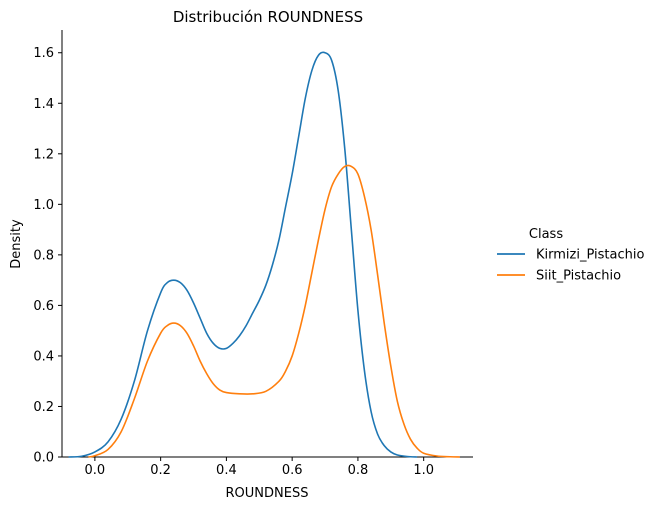 This screenshot has width=664, height=510. I want to click on legend-label: Kirmizi_Pistachio, so click(590, 255).